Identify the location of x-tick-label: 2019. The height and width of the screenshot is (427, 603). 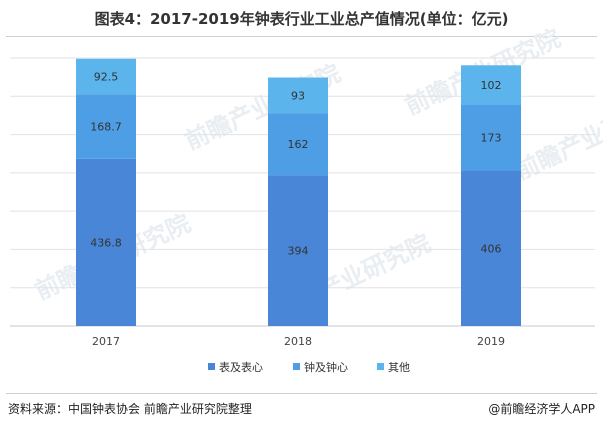
(491, 341).